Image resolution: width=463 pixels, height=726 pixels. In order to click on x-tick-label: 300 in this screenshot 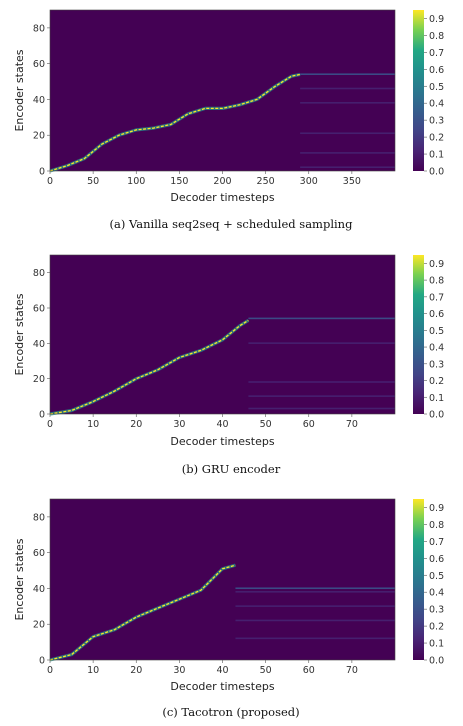, I will do `click(309, 181)`.